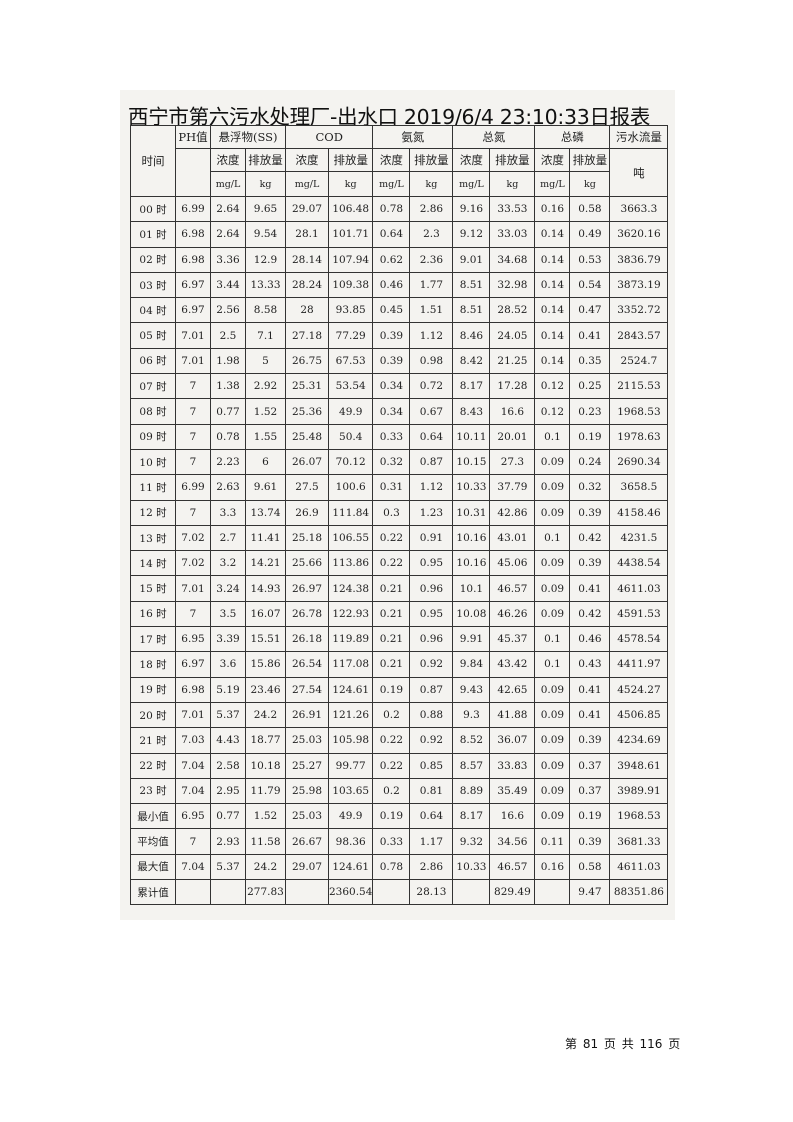 The height and width of the screenshot is (1122, 793). I want to click on table-cell: 124.61, so click(350, 689).